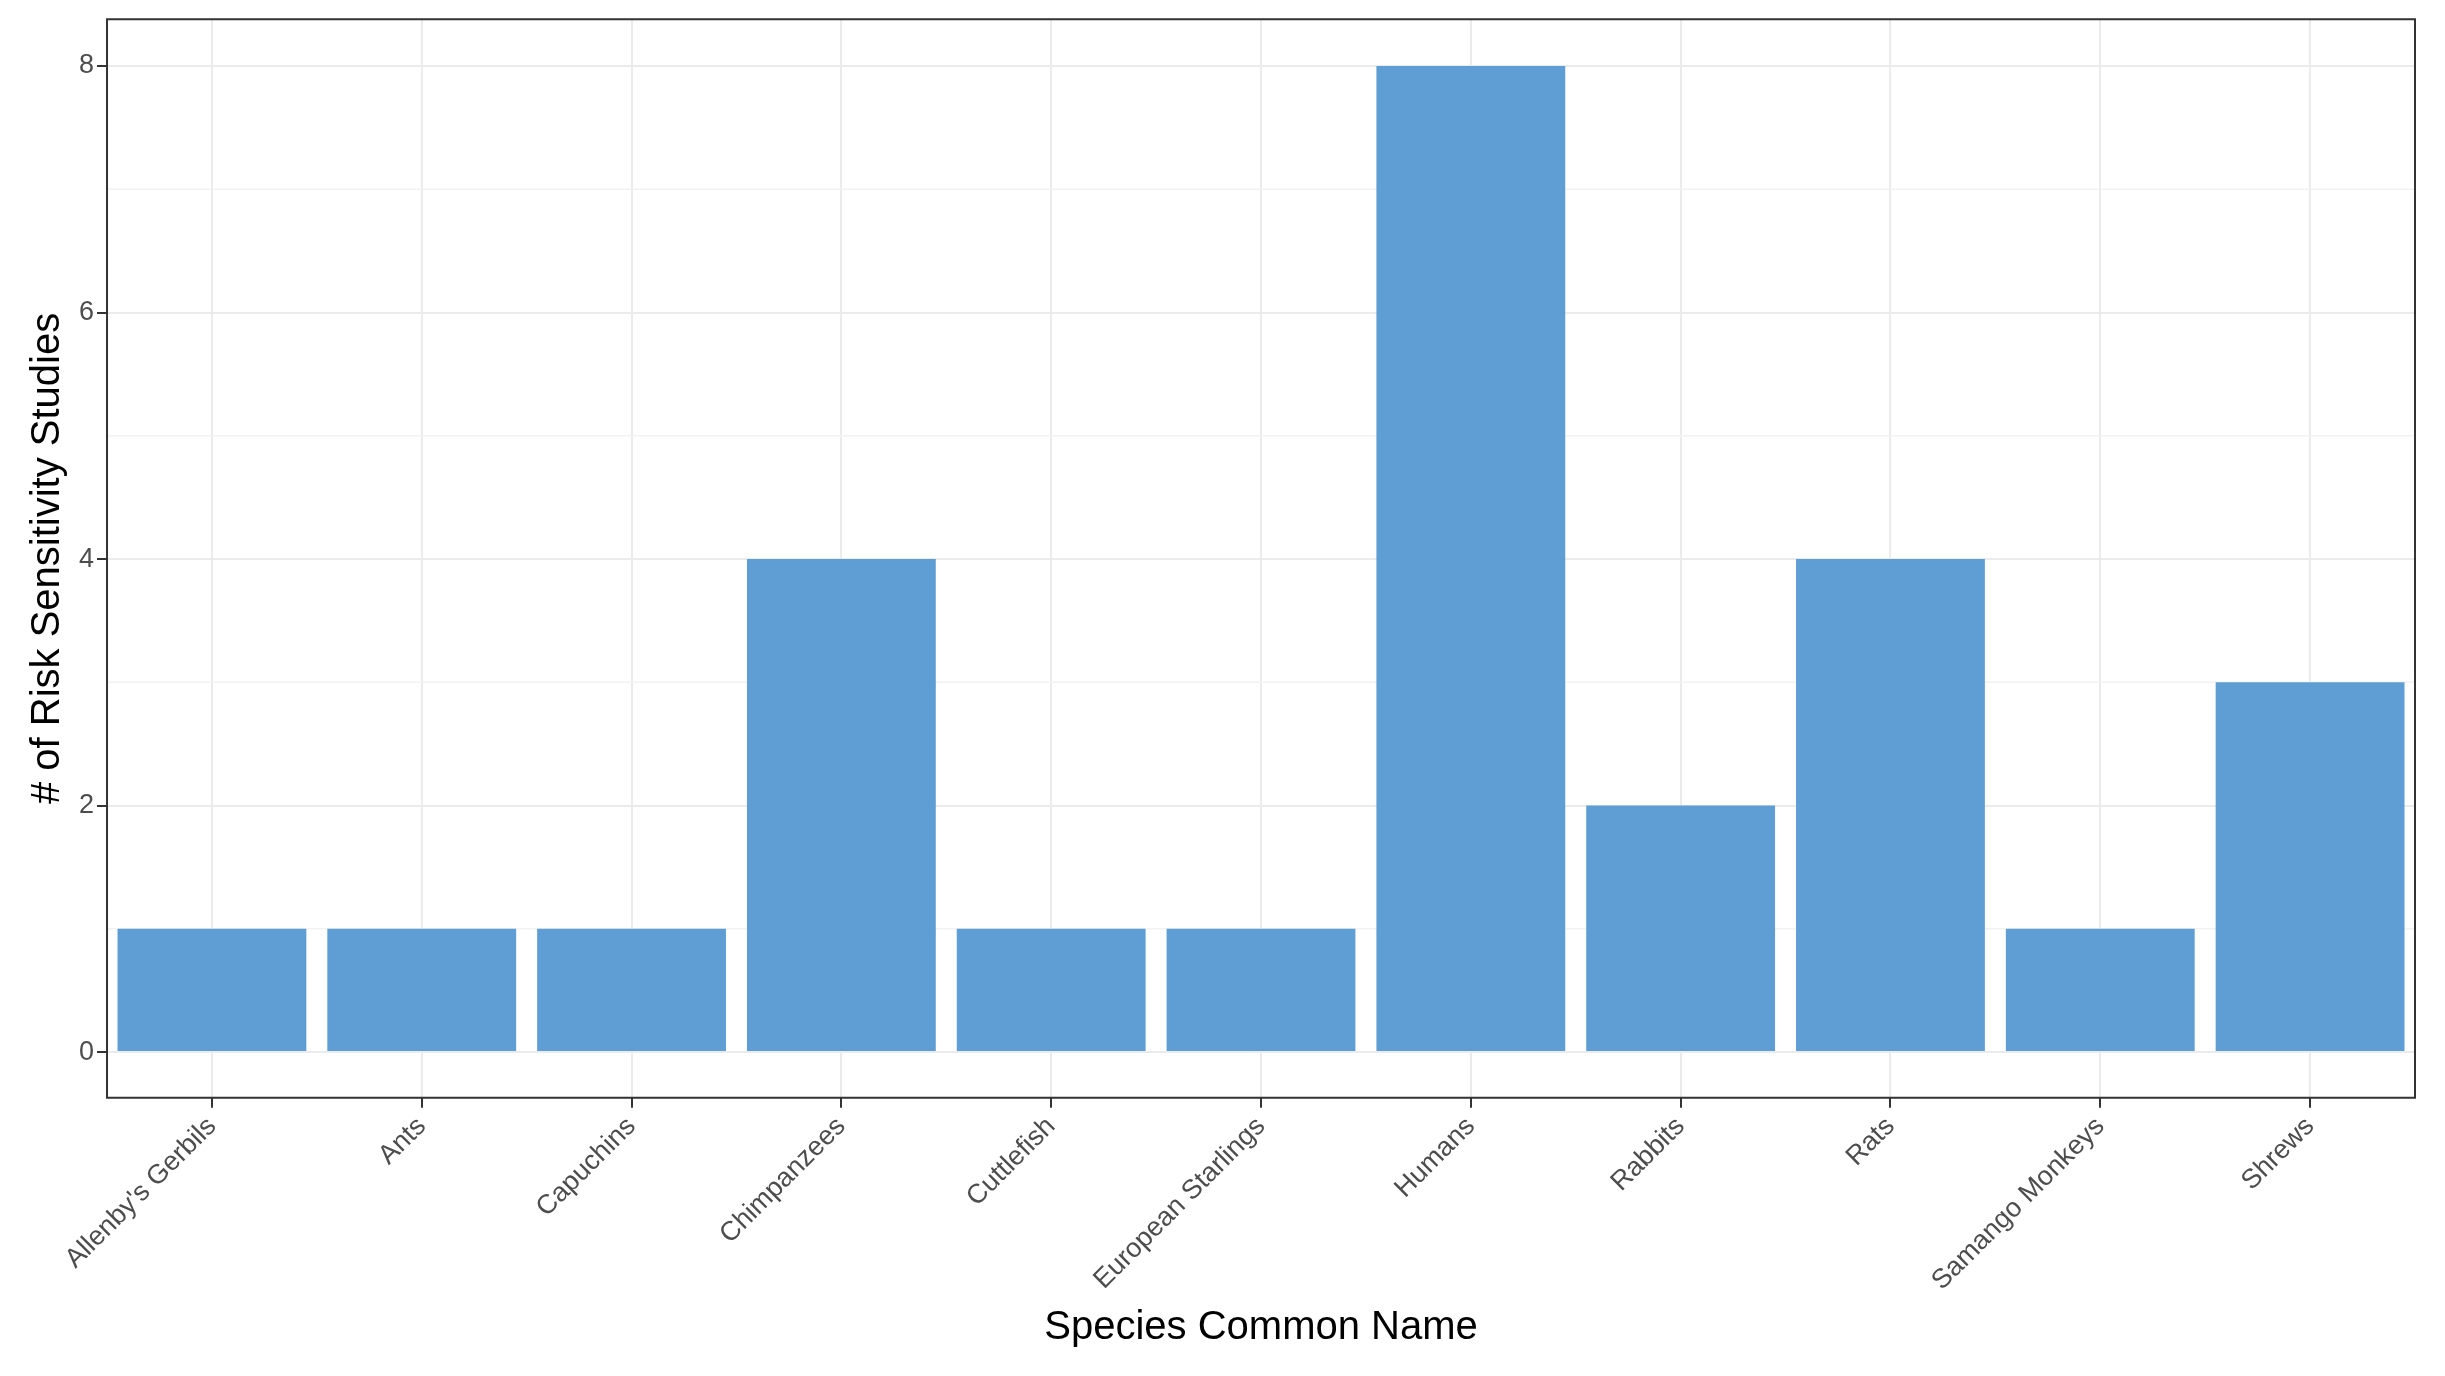 Image resolution: width=2445 pixels, height=1376 pixels. I want to click on x-axis-title: Species Common Name, so click(1261, 1325).